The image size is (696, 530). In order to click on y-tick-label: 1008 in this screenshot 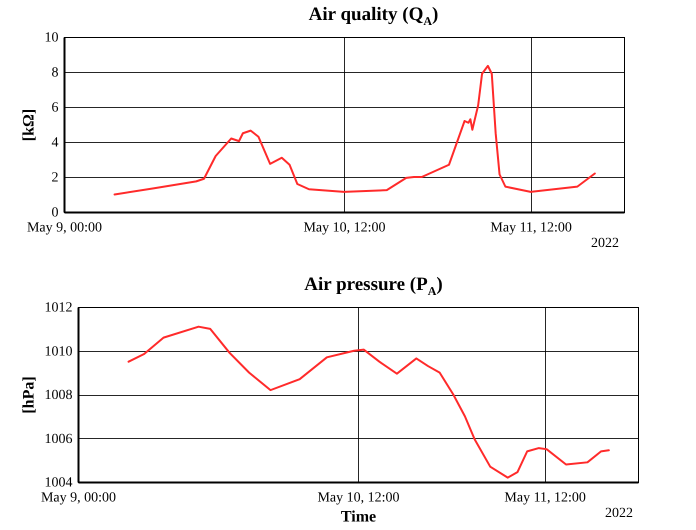, I will do `click(58, 395)`.